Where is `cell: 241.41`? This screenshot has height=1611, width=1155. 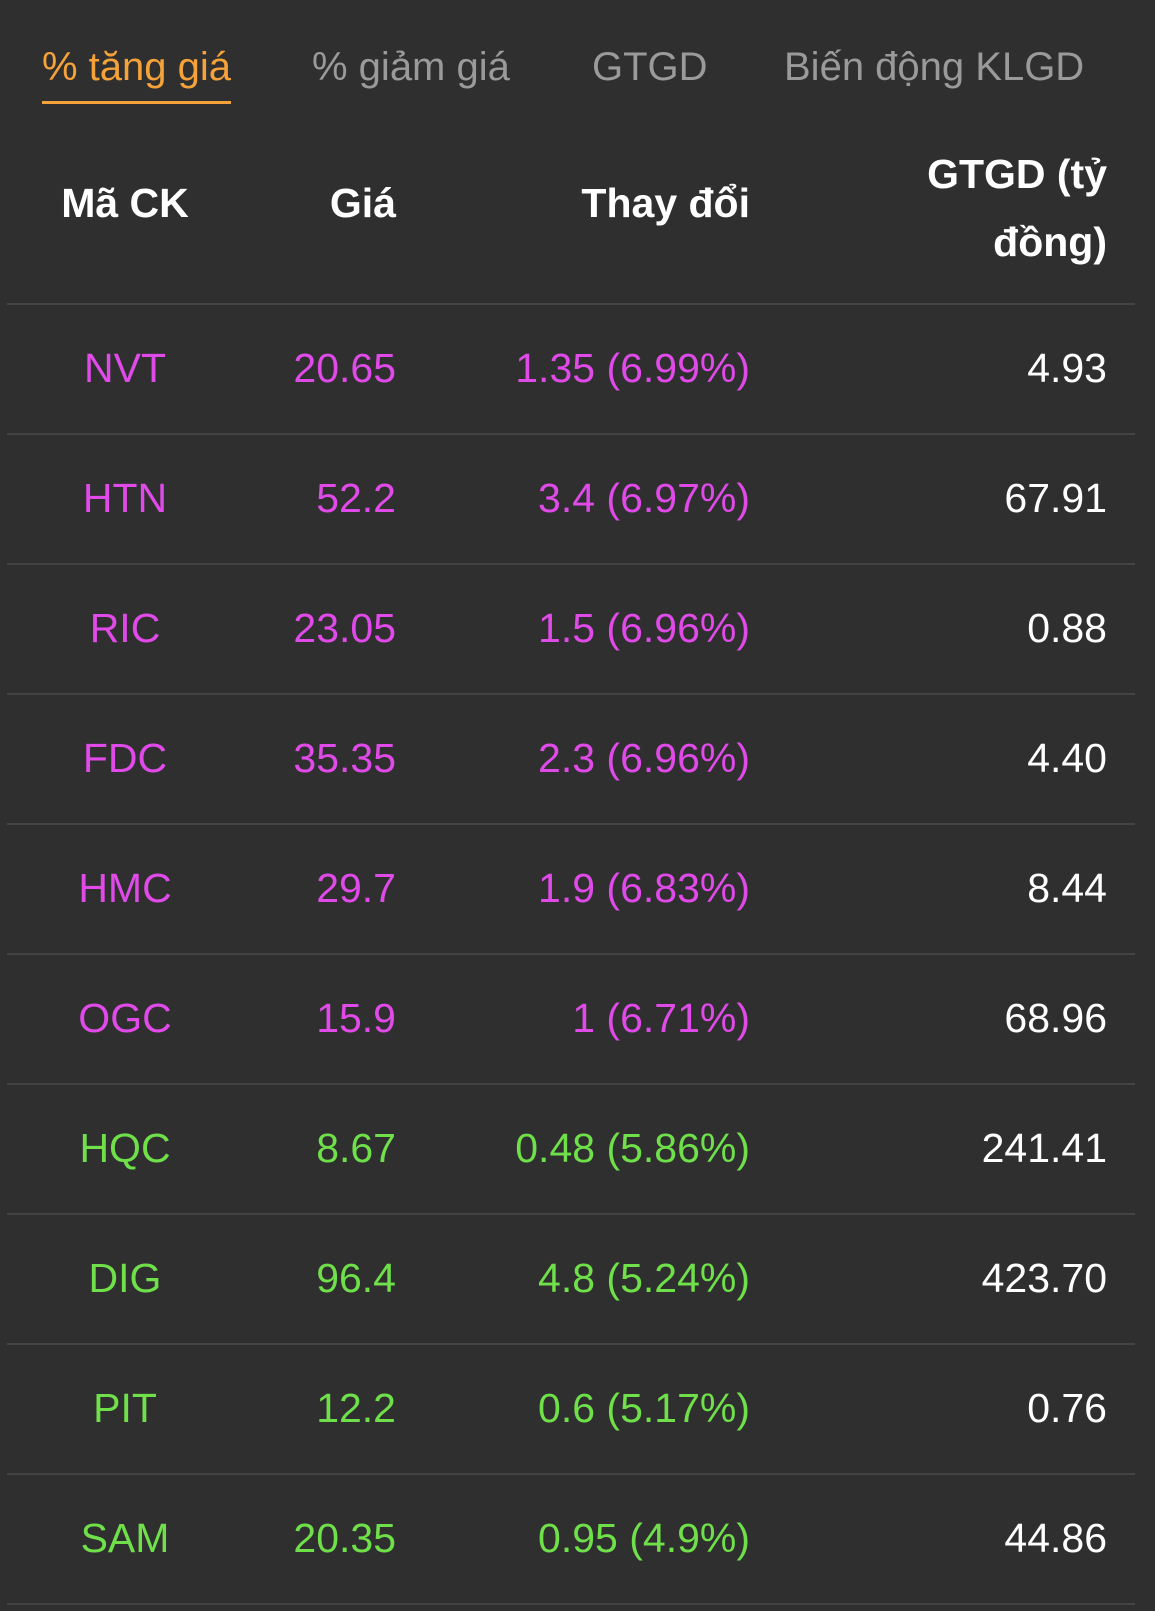 cell: 241.41 is located at coordinates (1044, 1148).